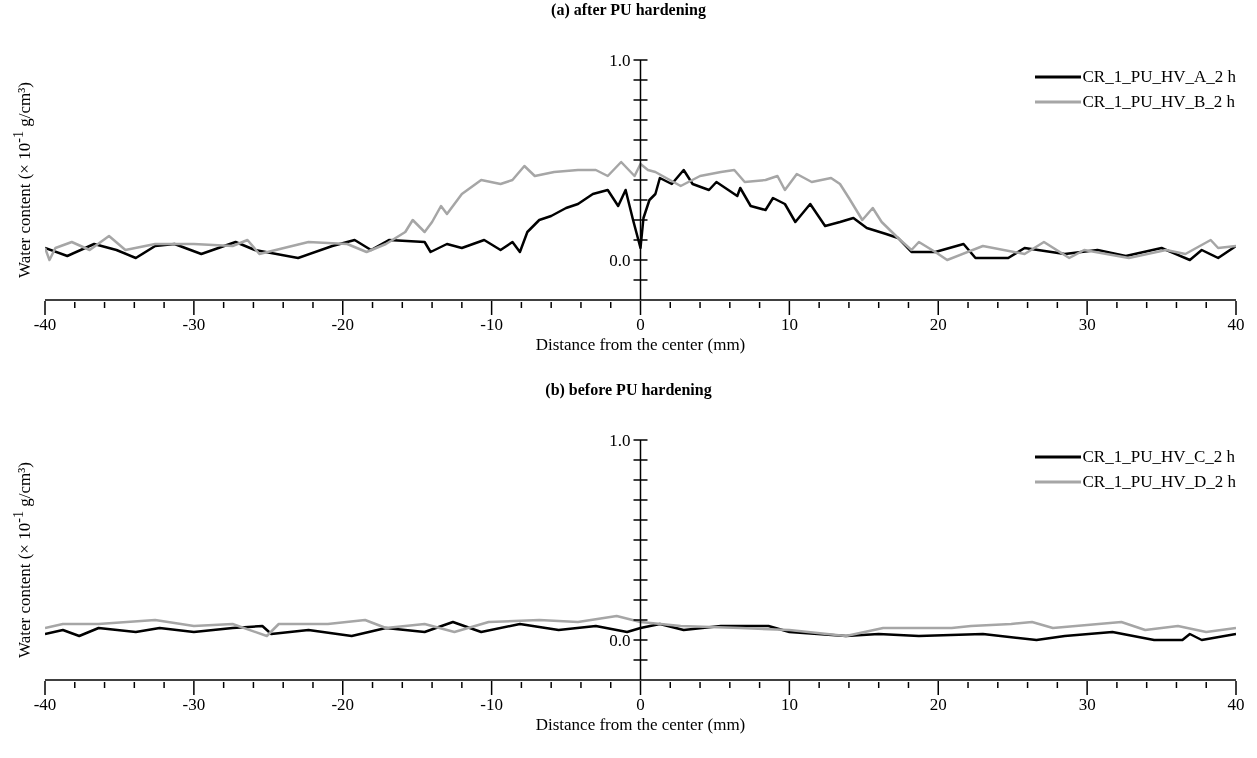 The width and height of the screenshot is (1257, 758). I want to click on legend-label: CR_1_PU_HV_B_2 h, so click(1159, 101).